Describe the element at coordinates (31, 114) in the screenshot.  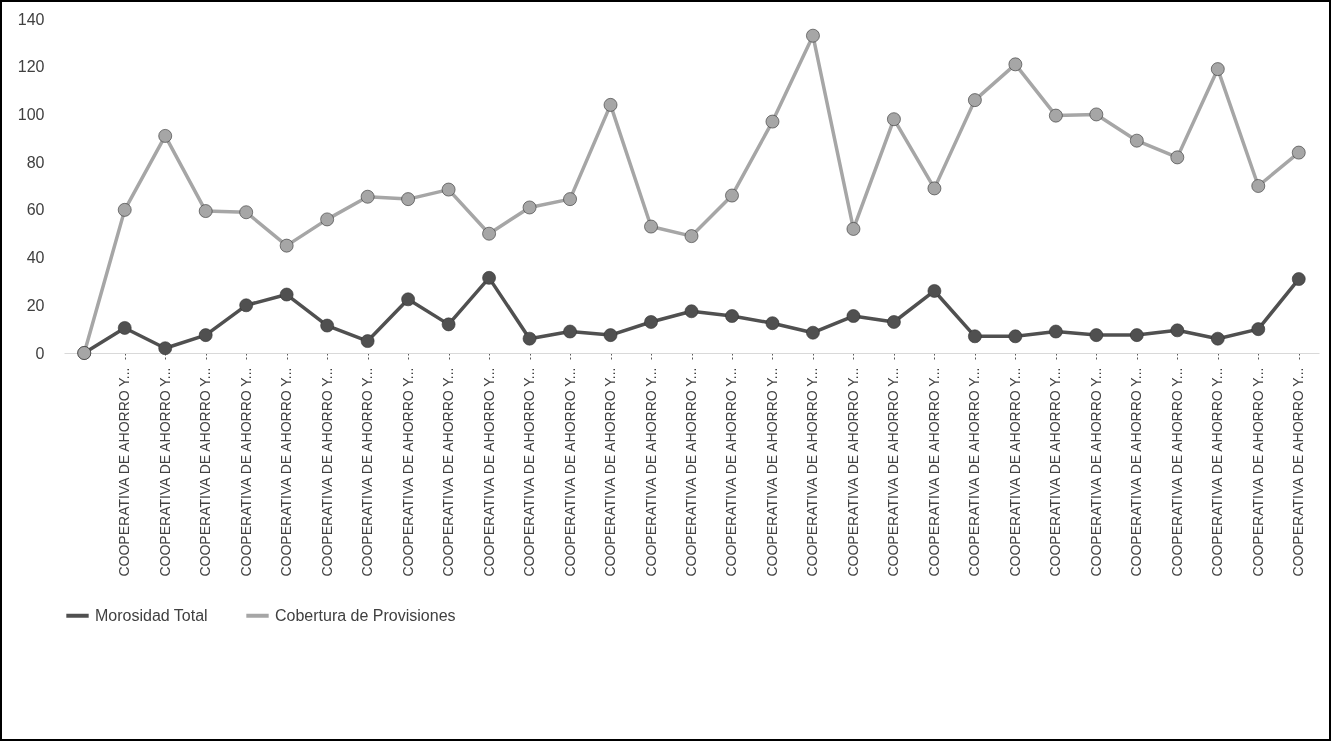
I see `y-tick-label: 100` at that location.